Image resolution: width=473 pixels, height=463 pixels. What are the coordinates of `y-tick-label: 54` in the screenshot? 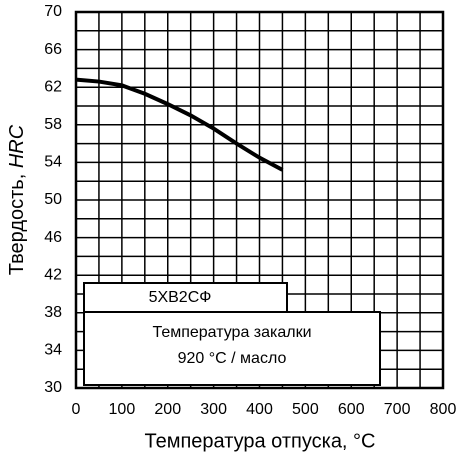 It's located at (53, 162).